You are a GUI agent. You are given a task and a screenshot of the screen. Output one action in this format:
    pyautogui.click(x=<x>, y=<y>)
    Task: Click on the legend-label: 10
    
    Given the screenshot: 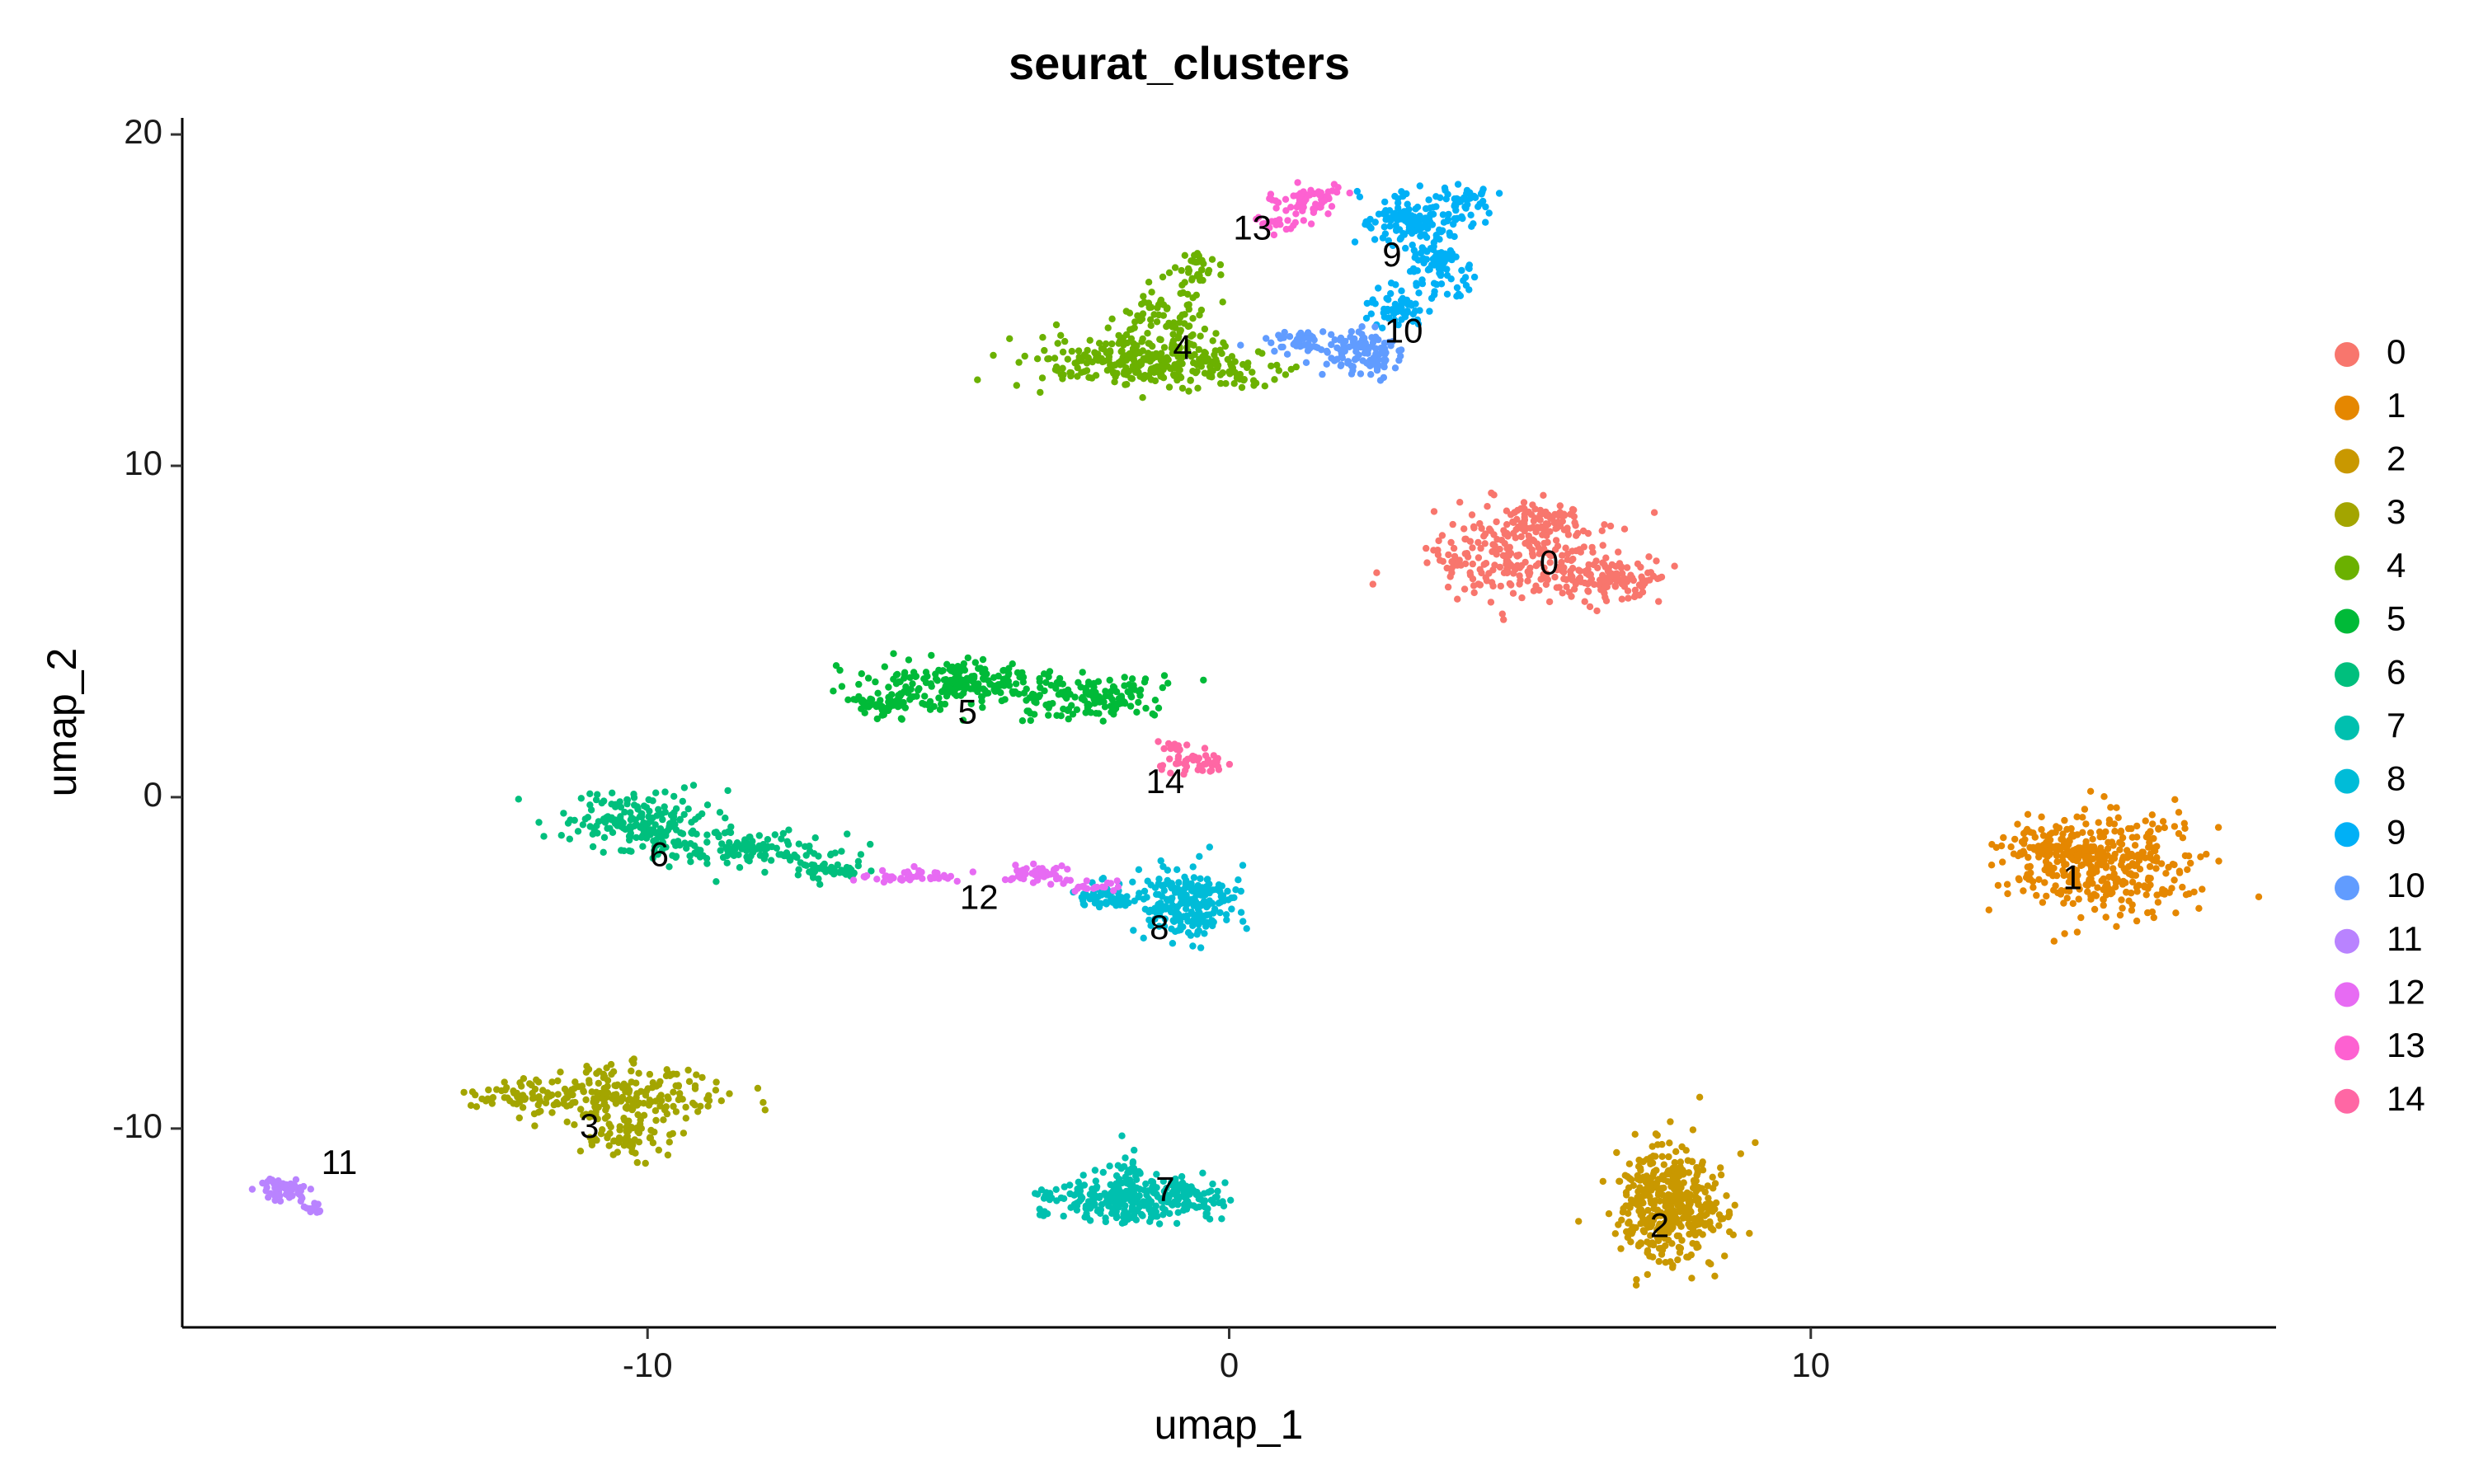 What is the action you would take?
    pyautogui.click(x=2406, y=885)
    